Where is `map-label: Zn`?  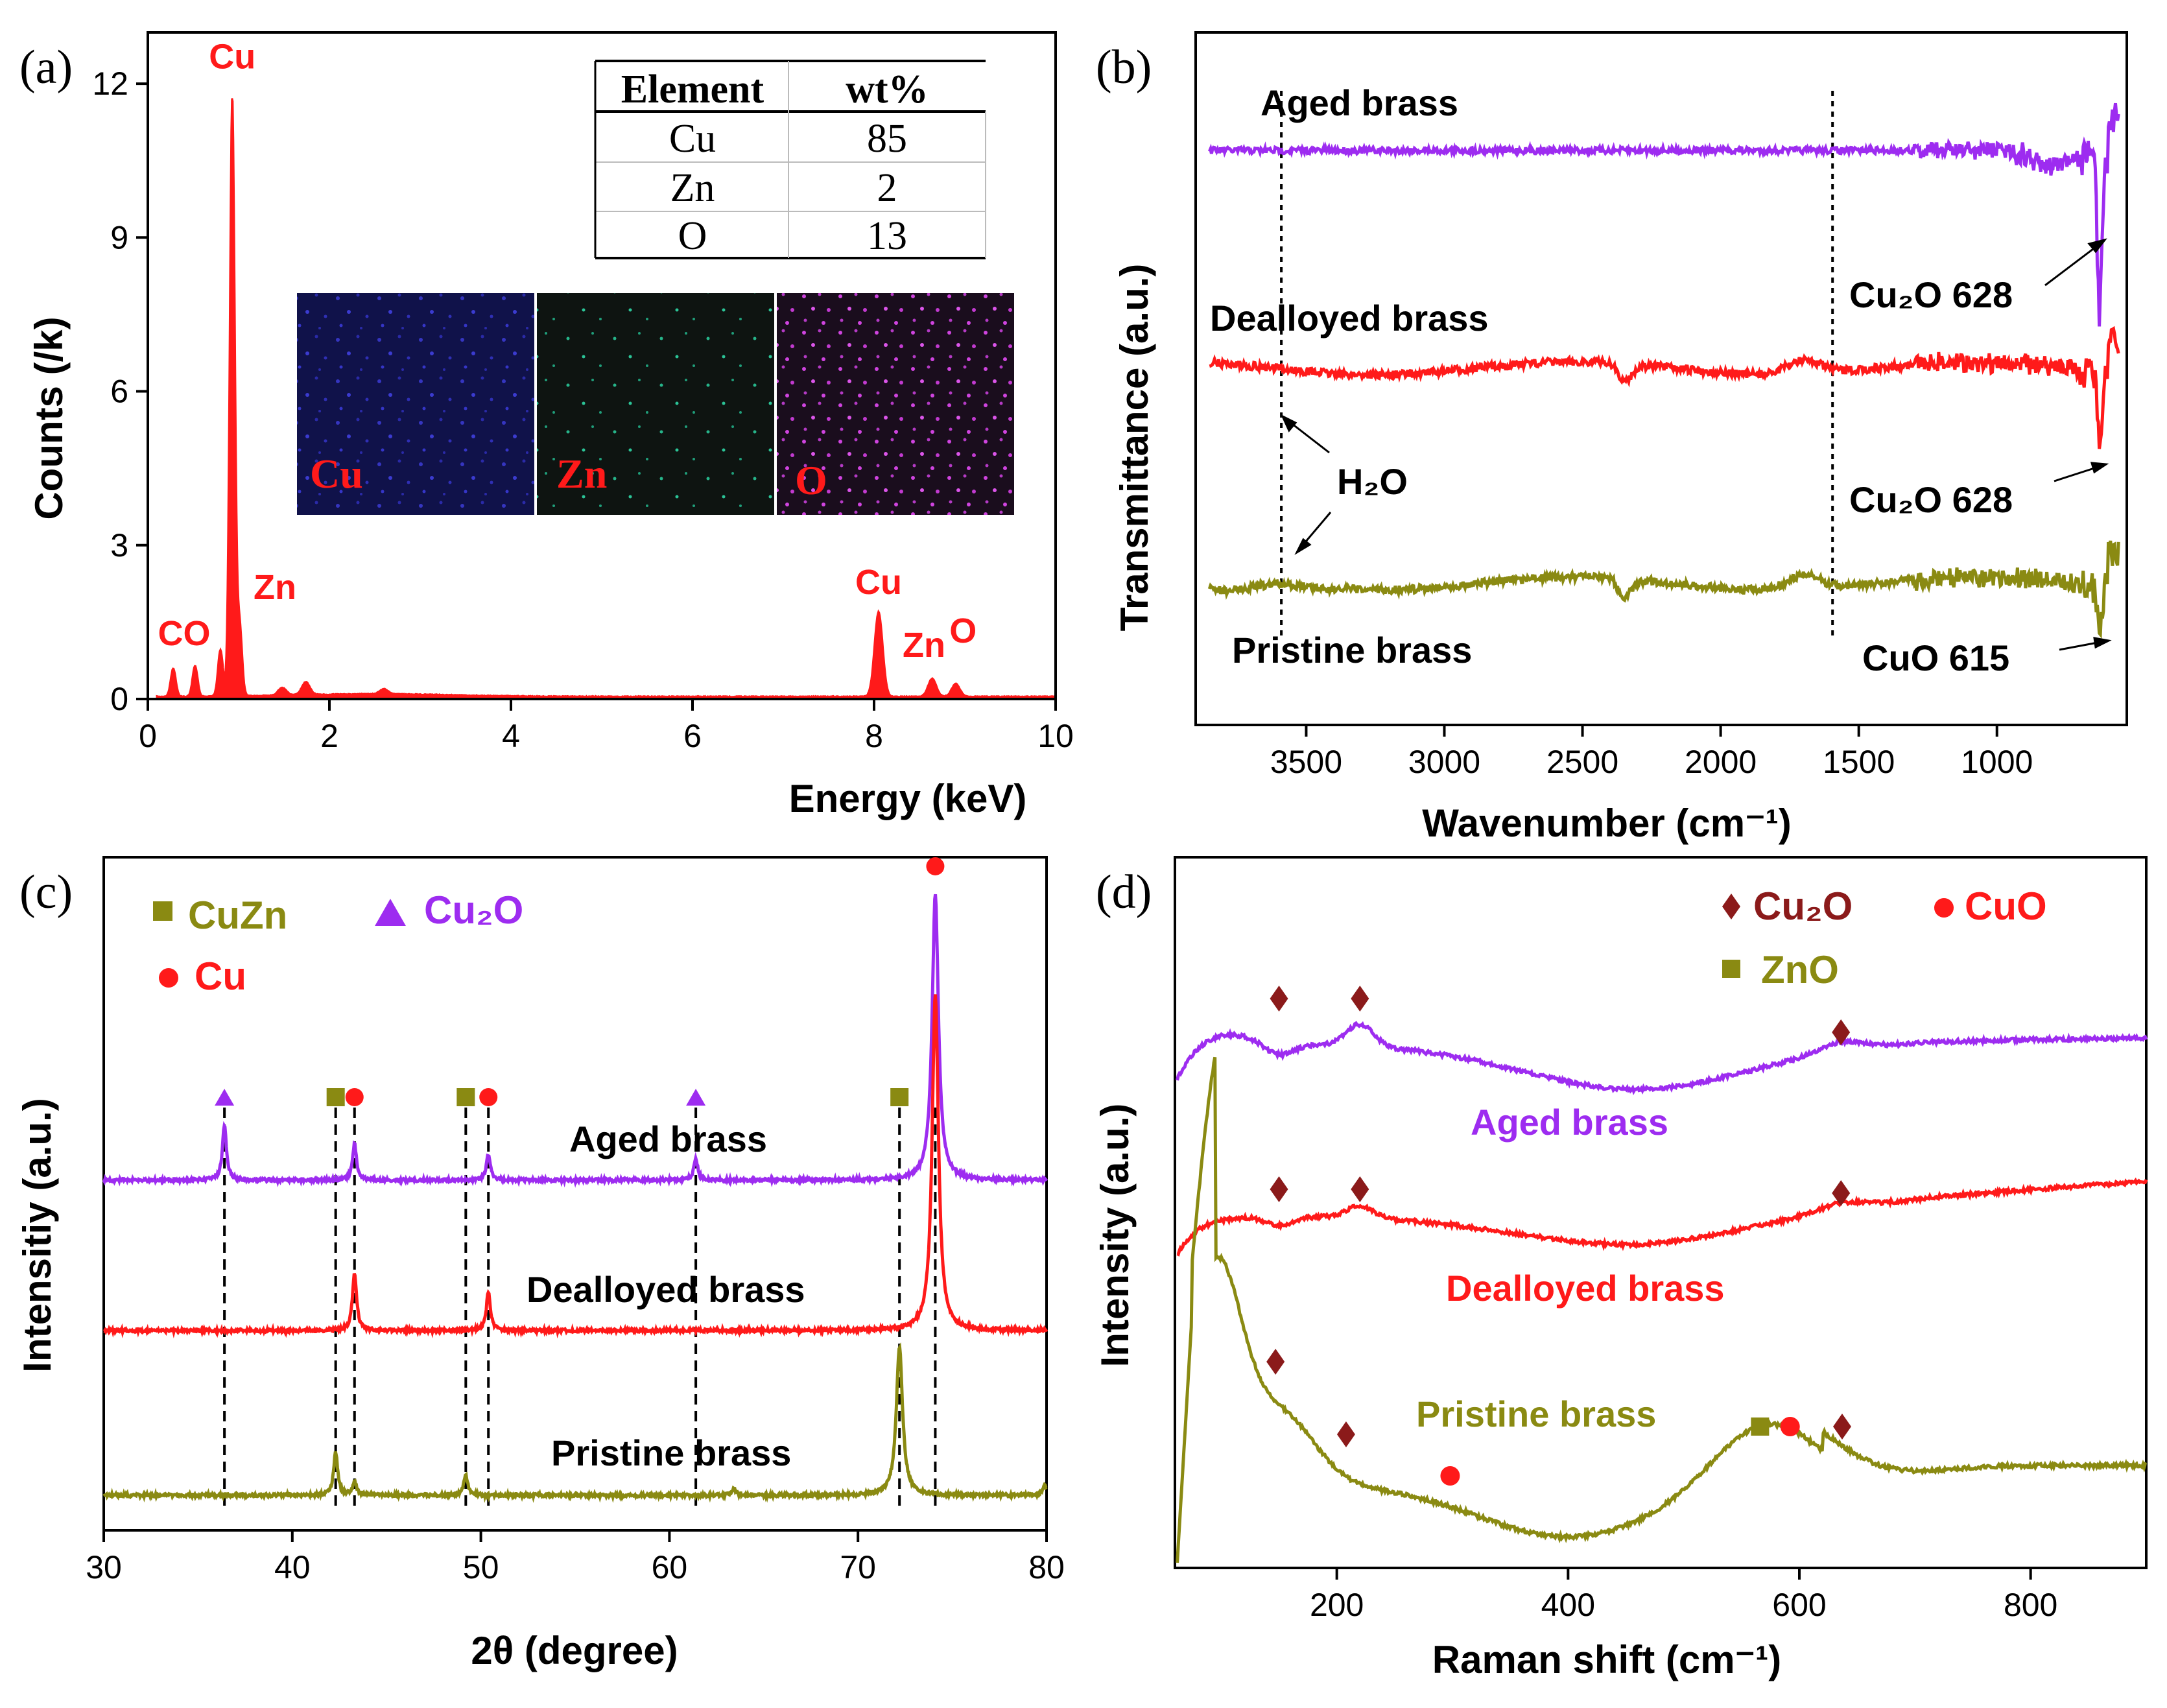
map-label: Zn is located at coordinates (581, 474).